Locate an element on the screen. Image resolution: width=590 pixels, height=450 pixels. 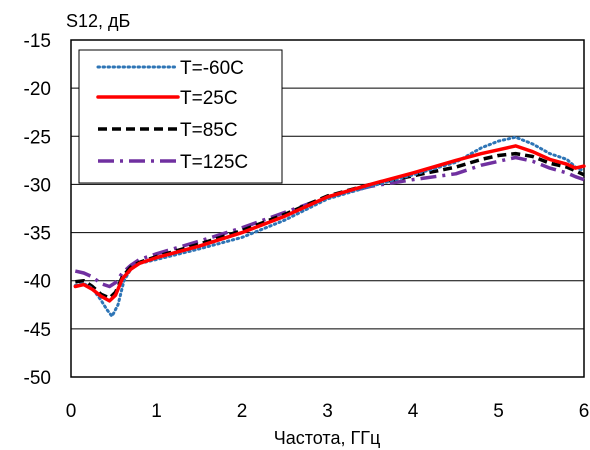
legend-label: T=125C is located at coordinates (214, 162).